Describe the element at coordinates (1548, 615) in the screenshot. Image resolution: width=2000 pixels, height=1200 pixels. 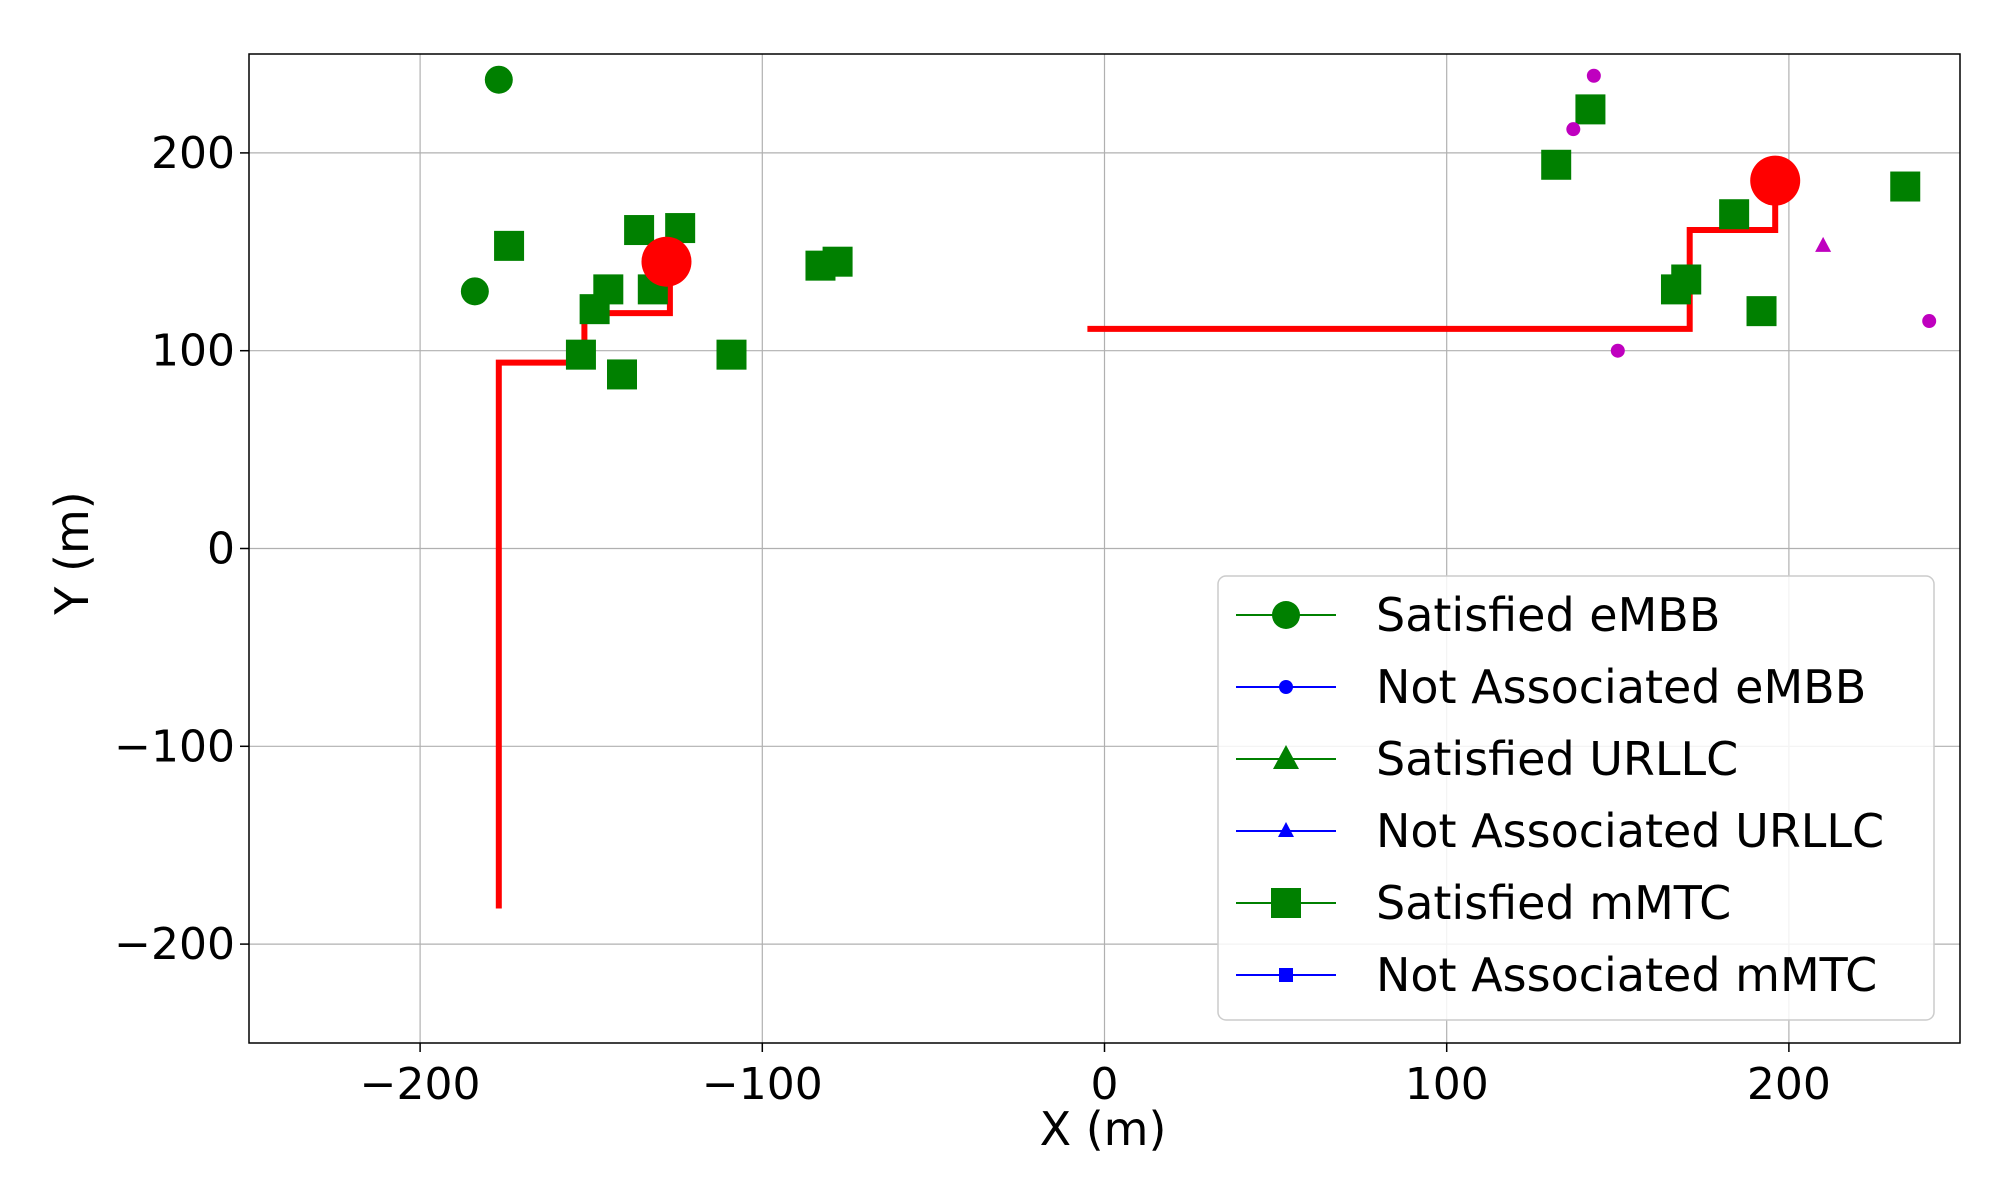
I see `legend-label: Satisfied eMBB` at that location.